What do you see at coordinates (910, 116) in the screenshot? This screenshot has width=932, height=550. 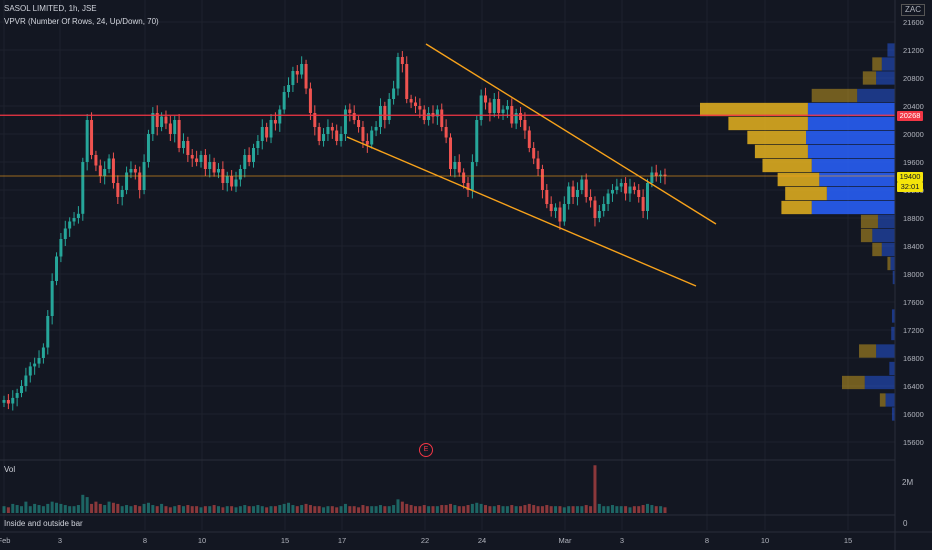 I see `resistance-price-badge: 20268` at bounding box center [910, 116].